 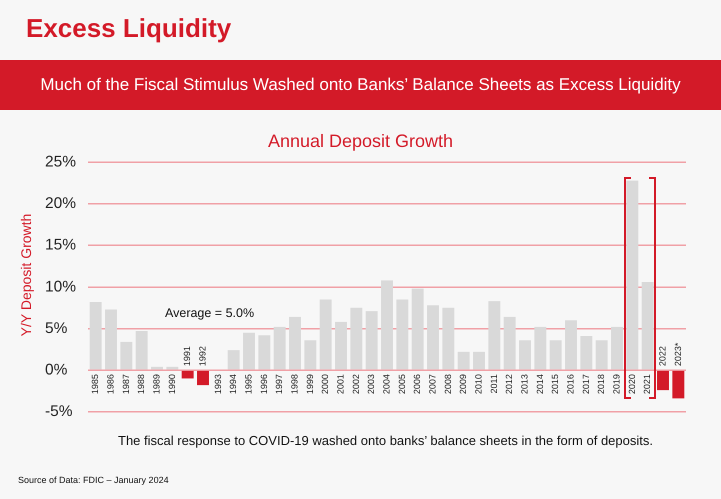 I want to click on y-tick-label: 10%, so click(x=60, y=287).